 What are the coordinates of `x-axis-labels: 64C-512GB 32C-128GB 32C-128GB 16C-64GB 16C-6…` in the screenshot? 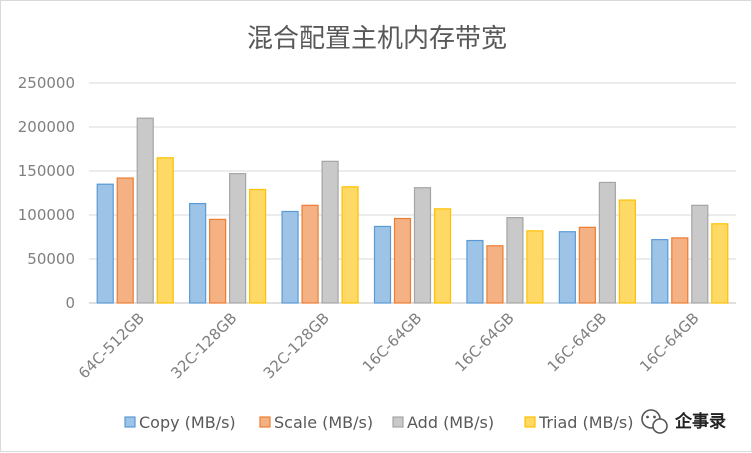 It's located at (389, 345).